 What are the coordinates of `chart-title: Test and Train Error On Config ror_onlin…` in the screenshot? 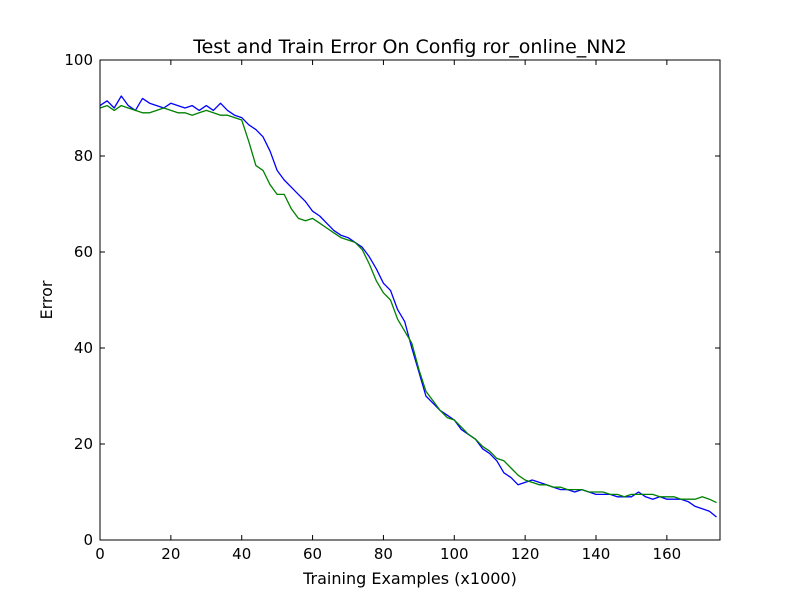 It's located at (409, 47).